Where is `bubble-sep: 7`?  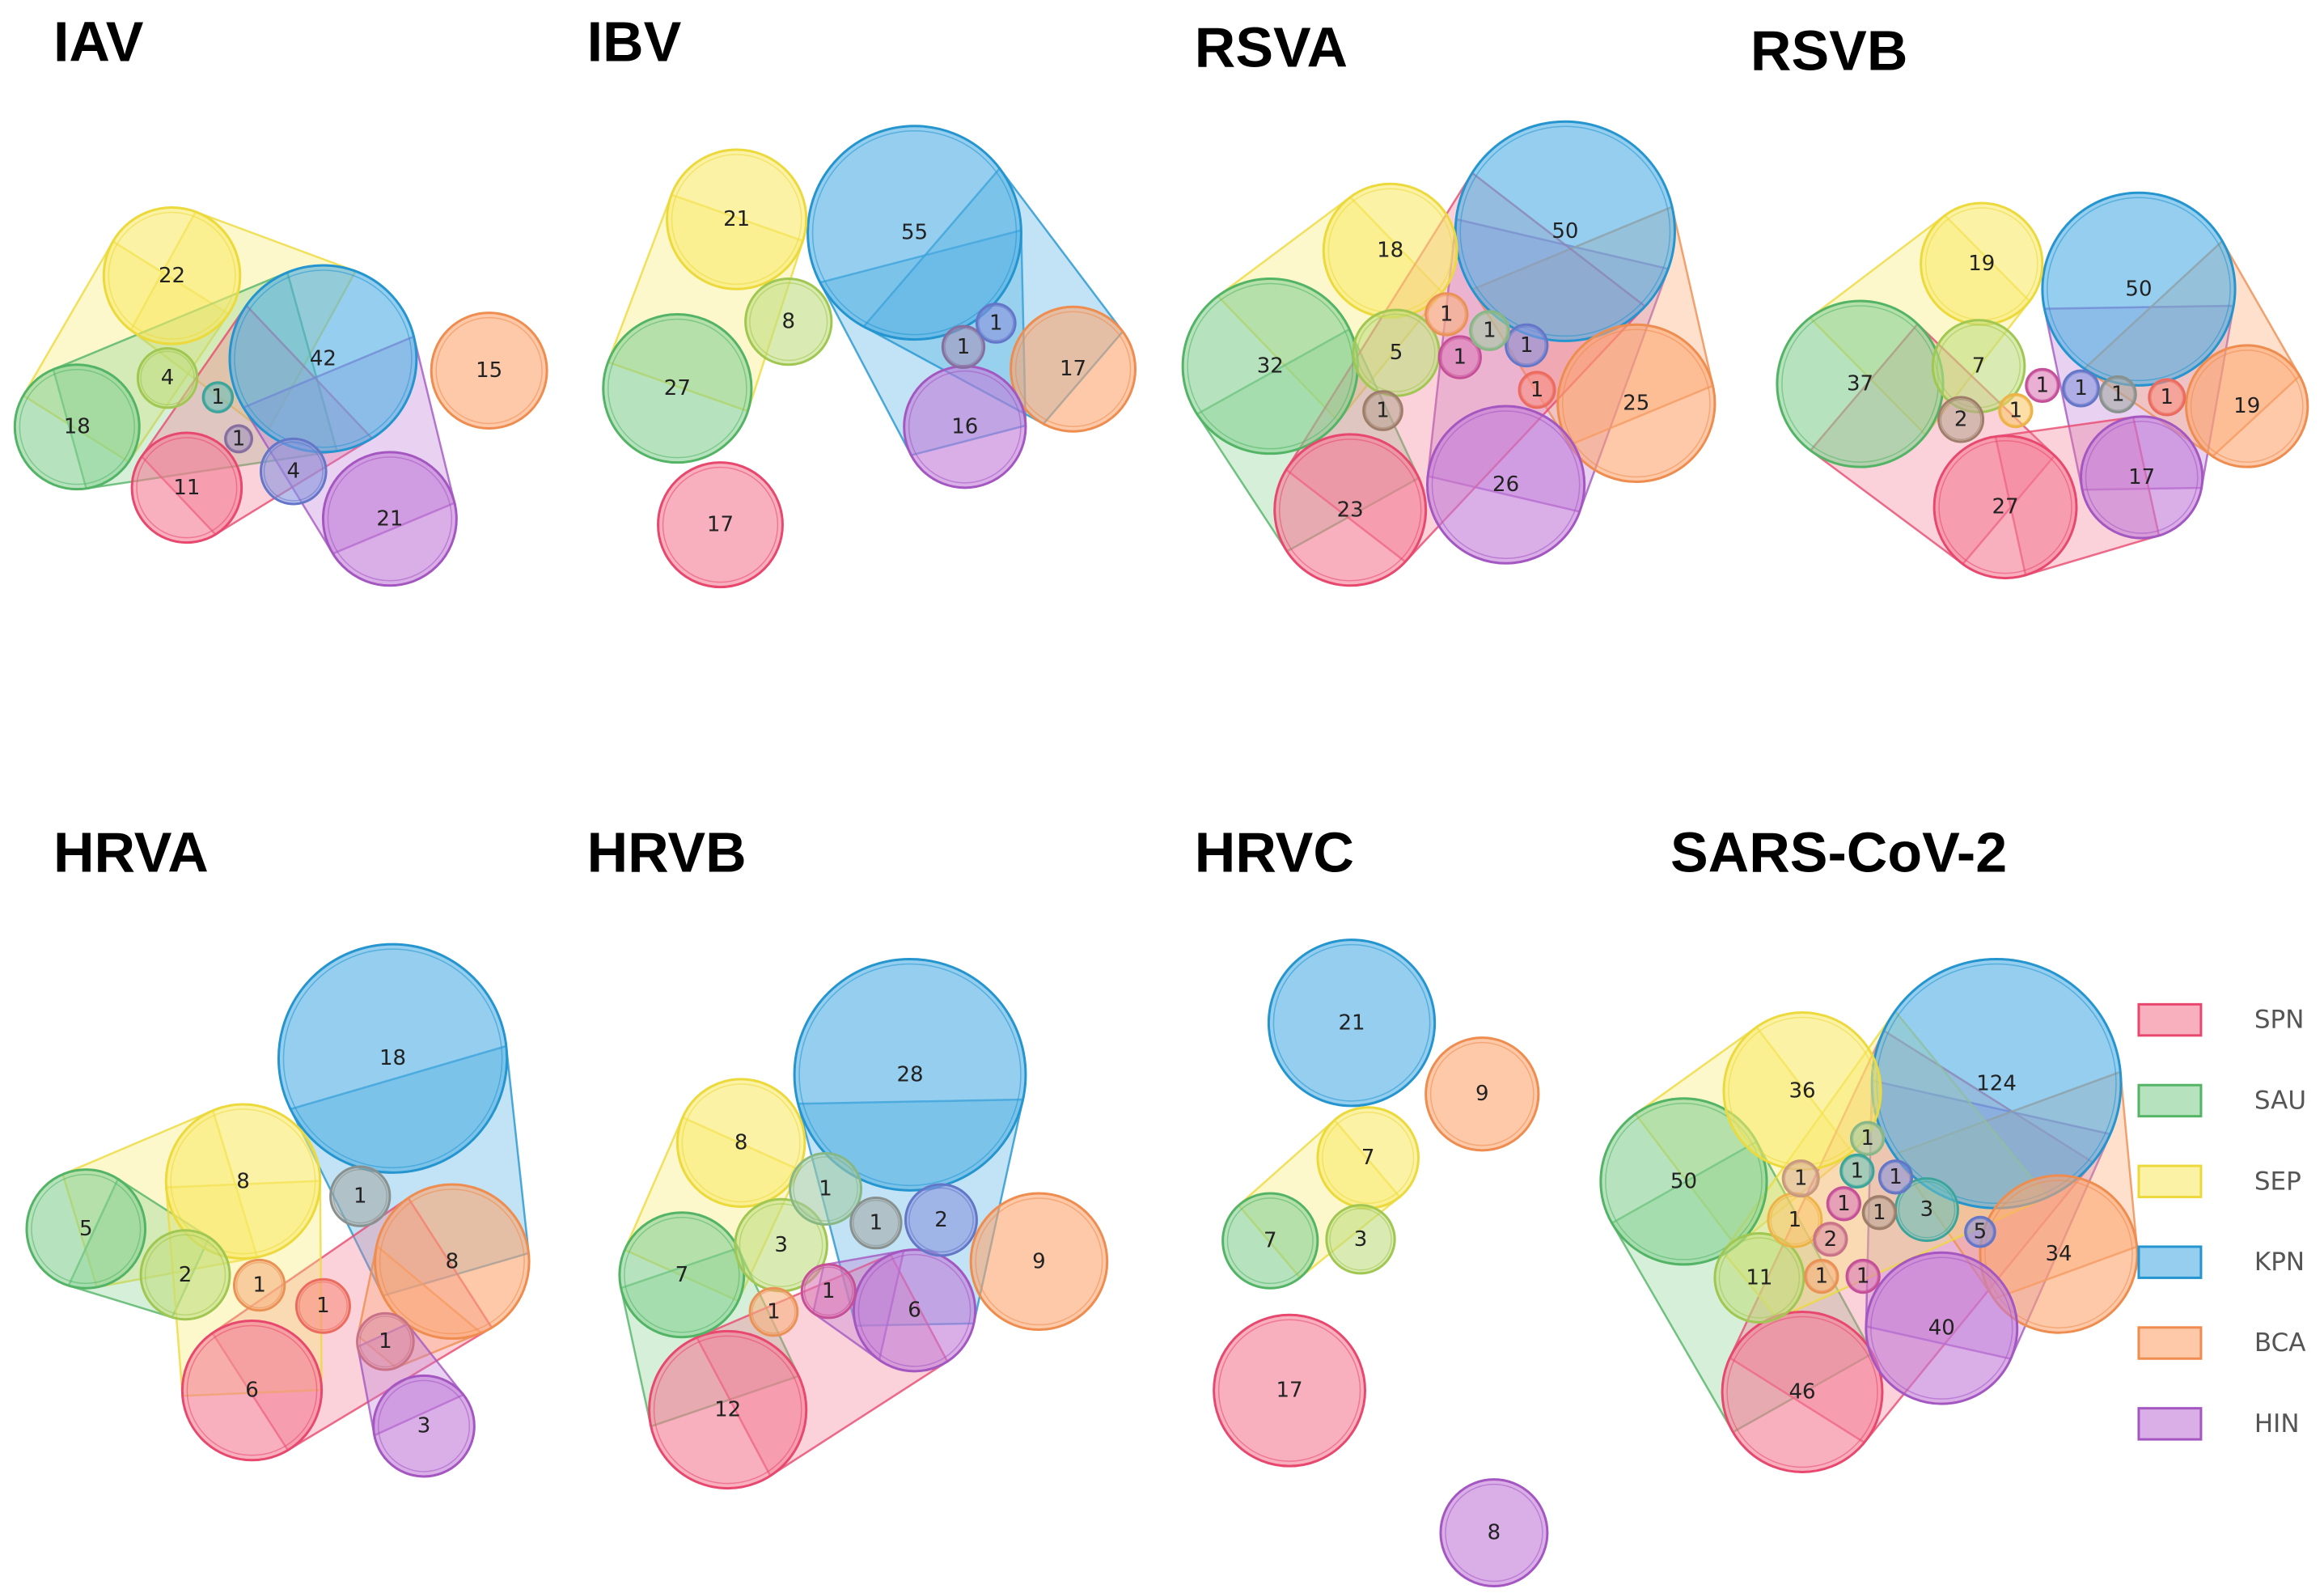
bubble-sep: 7 is located at coordinates (1368, 1158).